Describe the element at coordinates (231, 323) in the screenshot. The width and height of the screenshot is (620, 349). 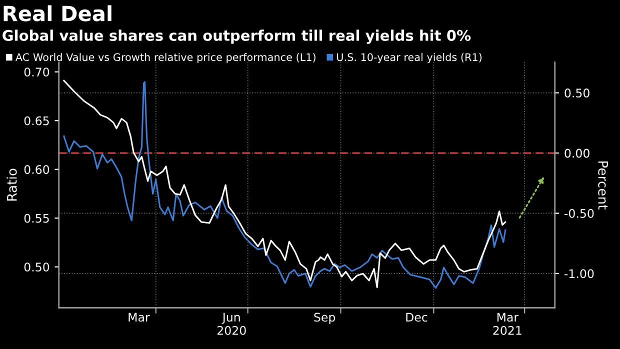
I see `x-tick-label: Jun 2020` at that location.